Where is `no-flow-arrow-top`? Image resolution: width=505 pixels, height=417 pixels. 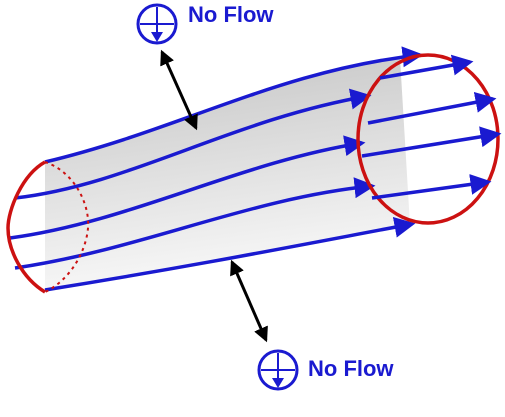
no-flow-arrow-top is located at coordinates (179, 90).